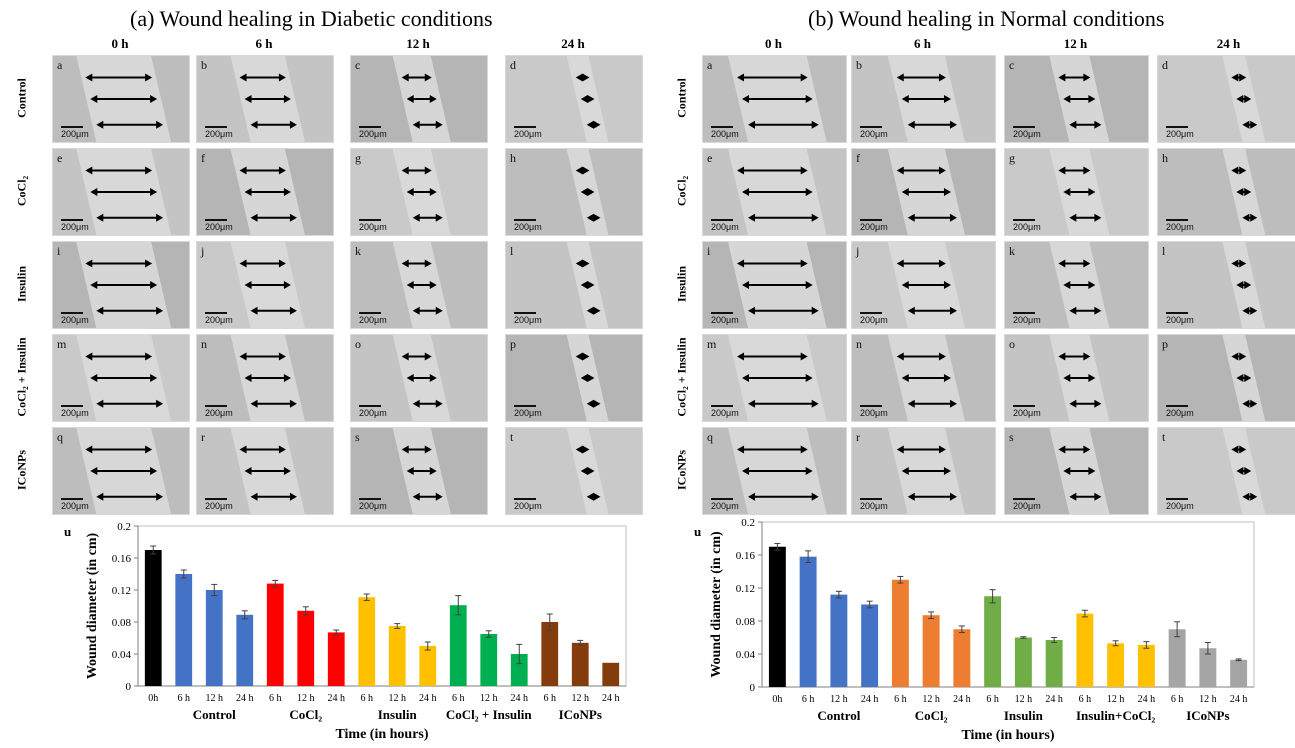 The width and height of the screenshot is (1295, 748). What do you see at coordinates (1164, 437) in the screenshot?
I see `tile-letter: t` at bounding box center [1164, 437].